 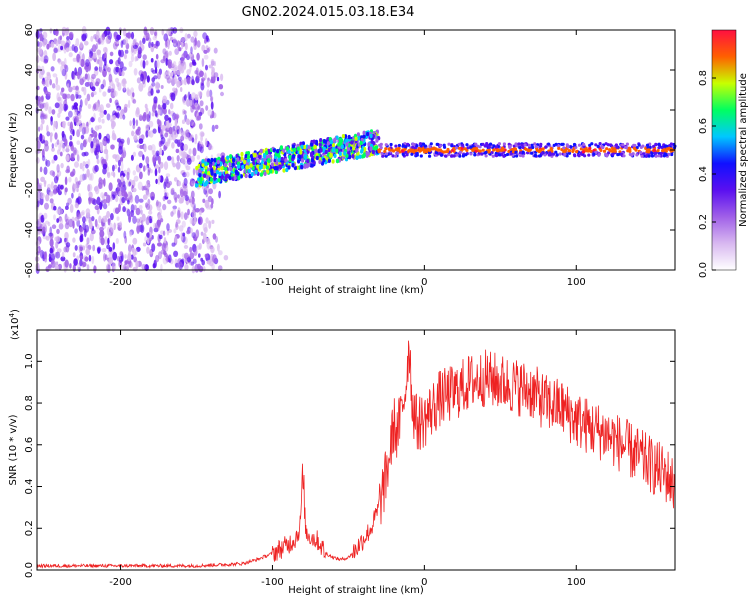 I want to click on y-tick-label: -60, so click(x=29, y=270).